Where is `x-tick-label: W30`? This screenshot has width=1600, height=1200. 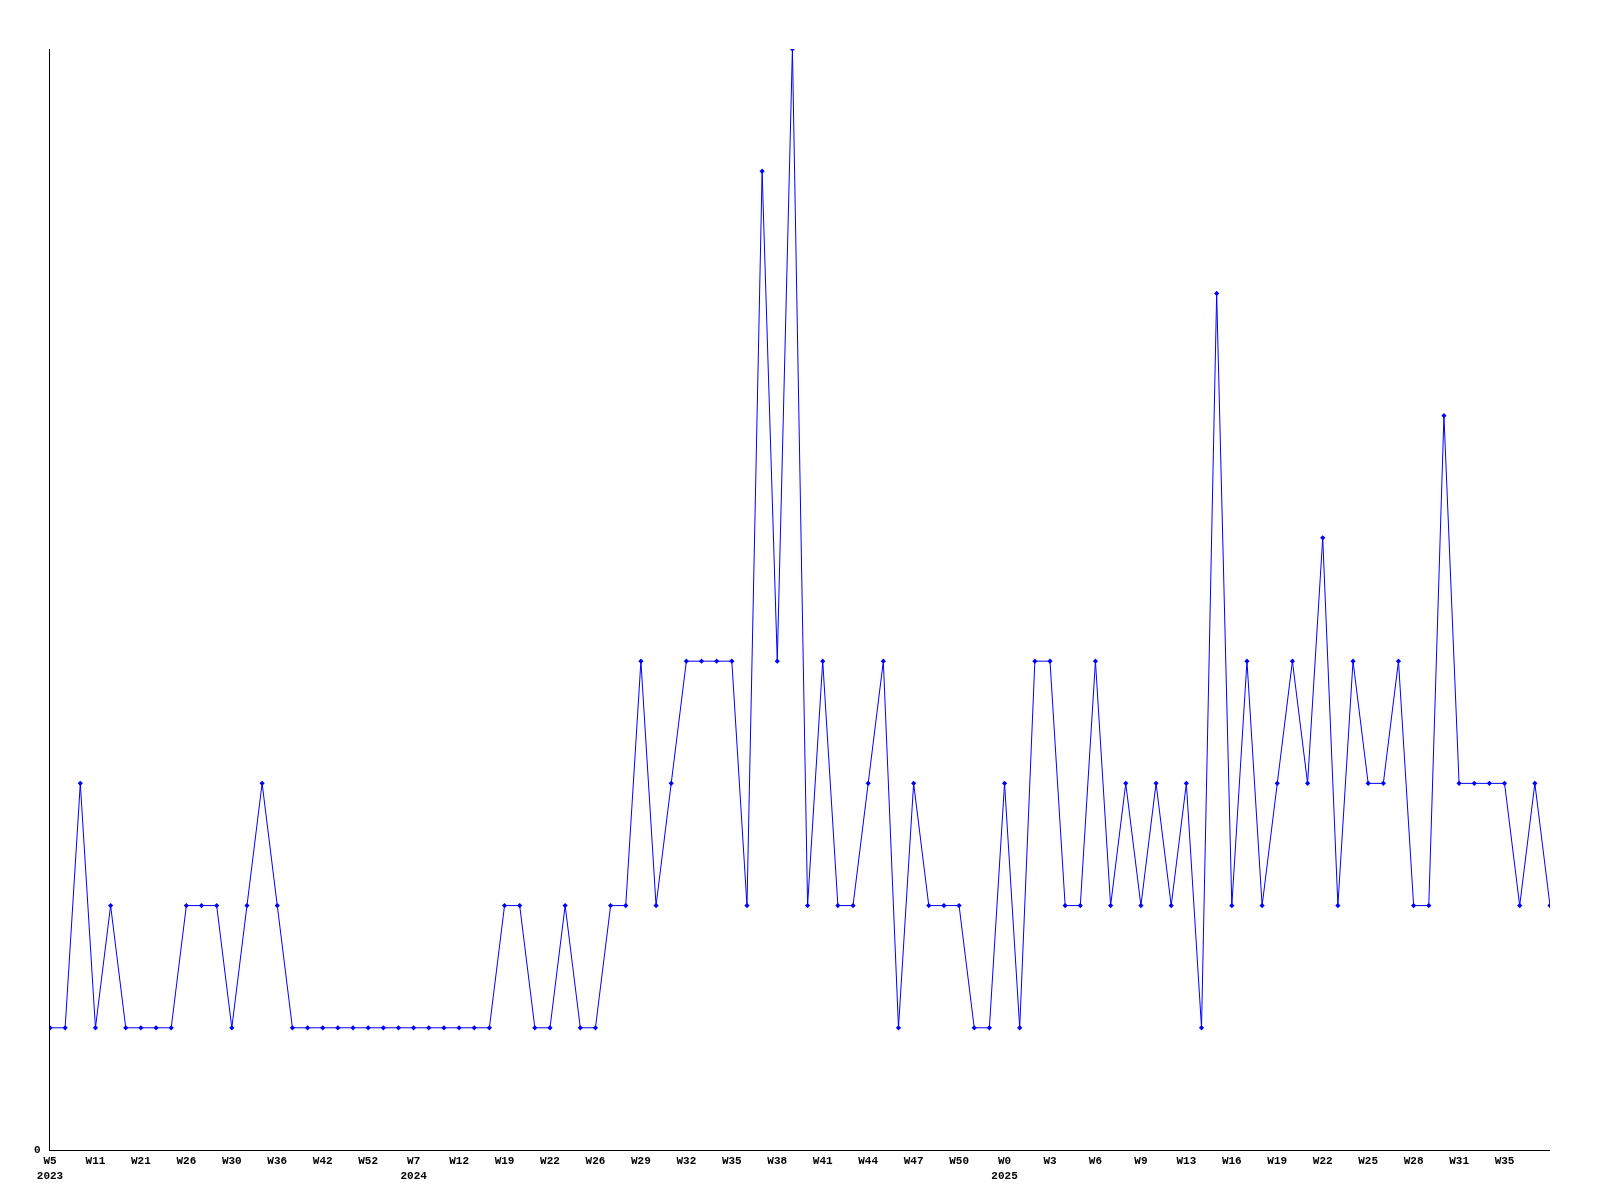 x-tick-label: W30 is located at coordinates (231, 1161).